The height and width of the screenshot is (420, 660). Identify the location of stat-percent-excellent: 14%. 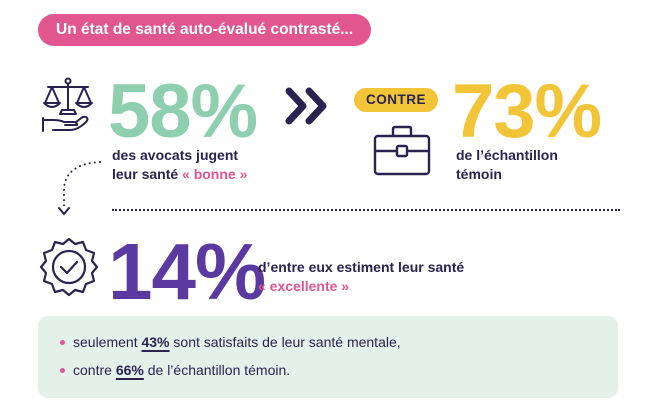
(187, 271).